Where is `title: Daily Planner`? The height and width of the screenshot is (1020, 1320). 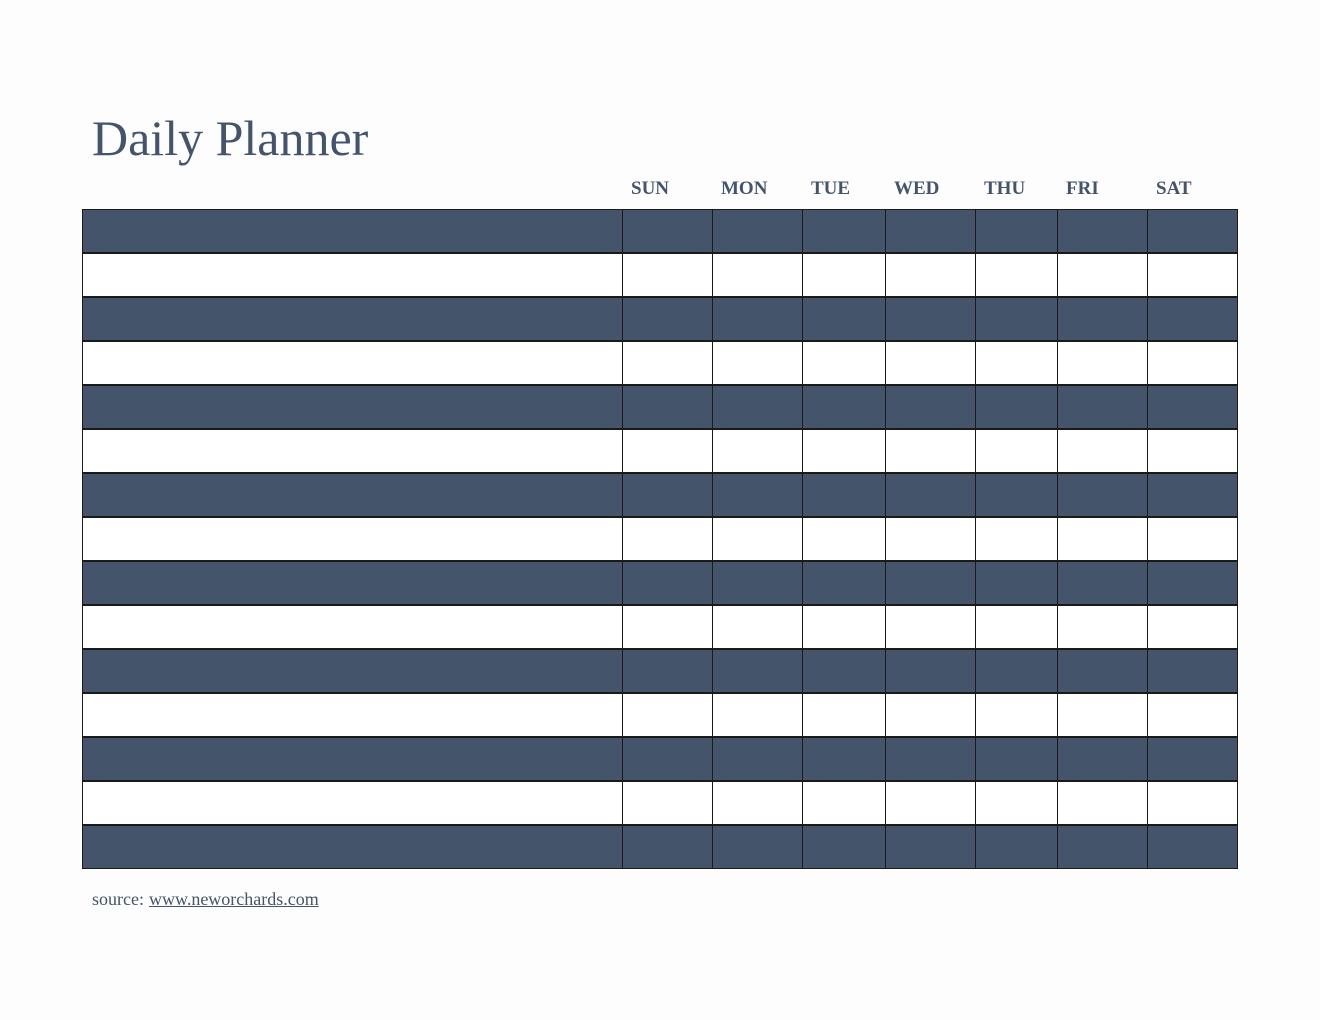
title: Daily Planner is located at coordinates (230, 138).